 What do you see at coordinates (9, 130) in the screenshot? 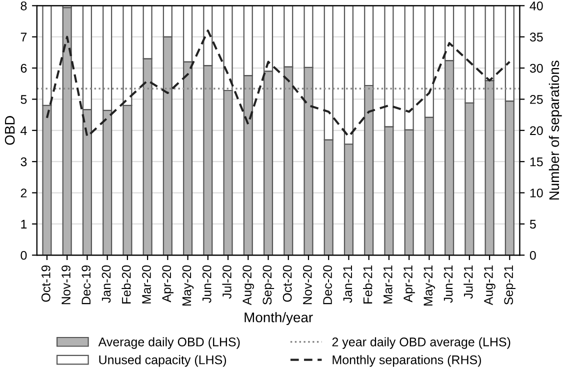
I see `y-axis-title: OBD` at bounding box center [9, 130].